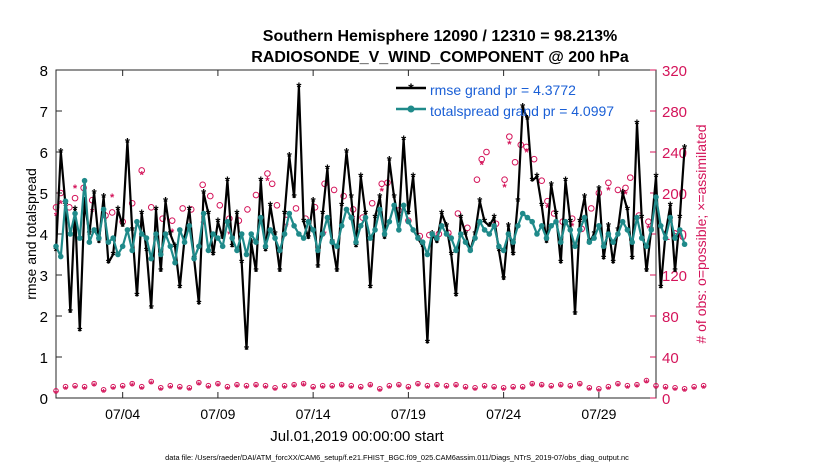  Describe the element at coordinates (122, 414) in the screenshot. I see `x-tick-label: 07/04` at that location.